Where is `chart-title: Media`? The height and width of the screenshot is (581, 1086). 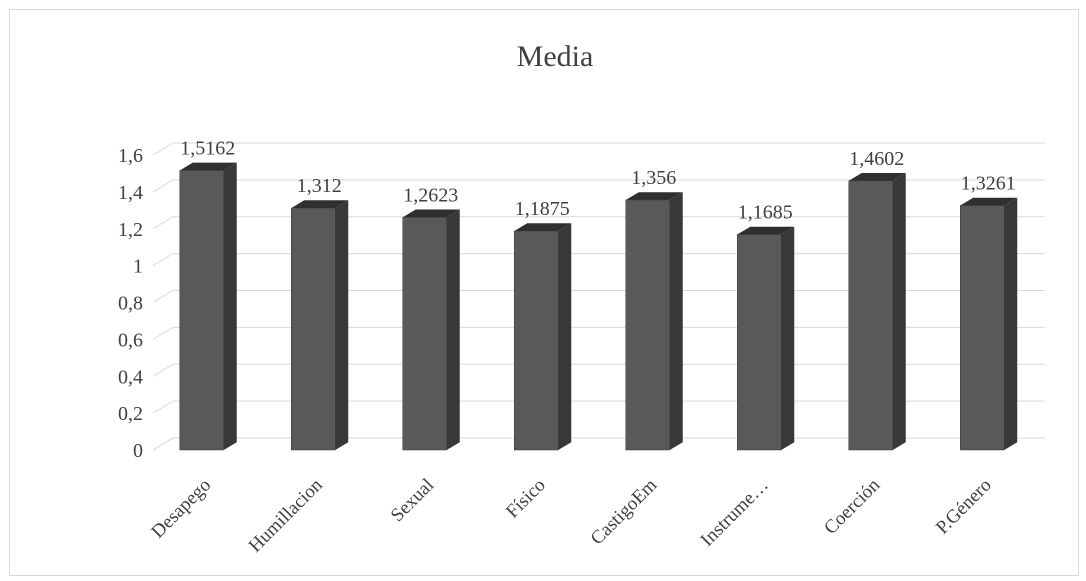 chart-title: Media is located at coordinates (555, 56).